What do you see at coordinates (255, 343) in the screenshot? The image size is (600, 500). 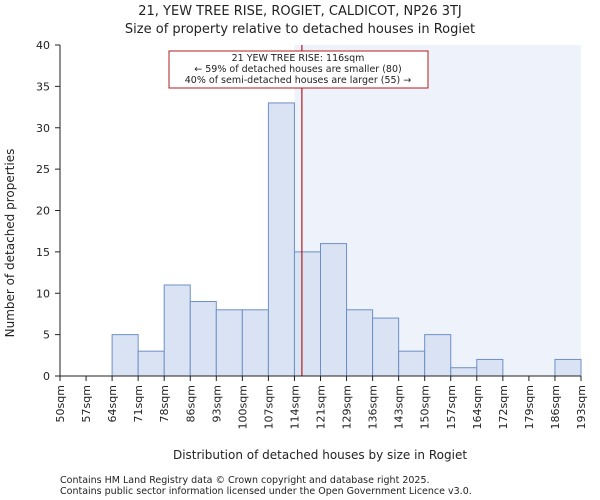 I see `bar-100sqm` at bounding box center [255, 343].